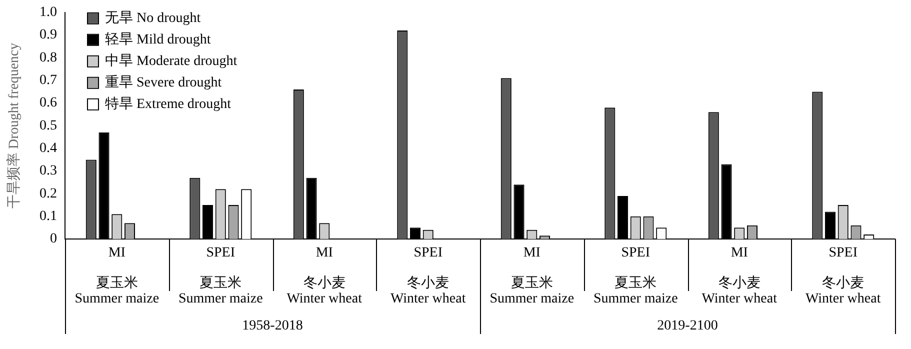 The image size is (911, 349). What do you see at coordinates (48, 103) in the screenshot?
I see `y-tick-label: 0.6` at bounding box center [48, 103].